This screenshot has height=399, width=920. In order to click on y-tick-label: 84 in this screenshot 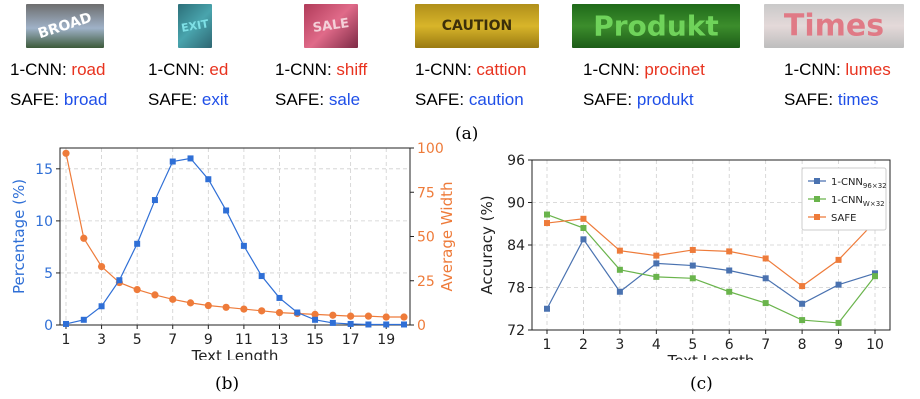, I will do `click(516, 246)`.